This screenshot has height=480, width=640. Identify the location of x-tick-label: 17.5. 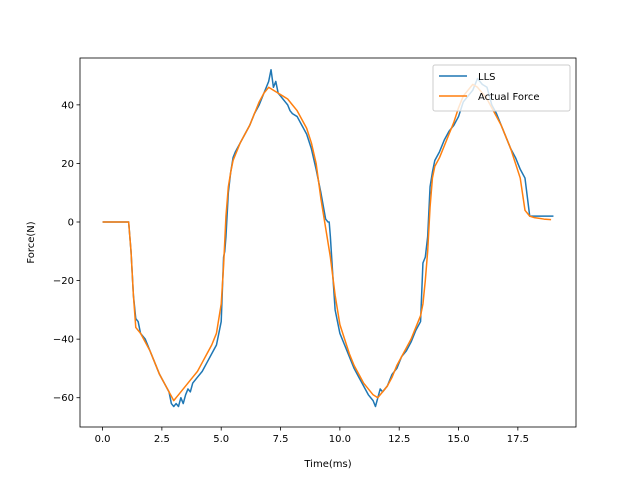
(518, 439).